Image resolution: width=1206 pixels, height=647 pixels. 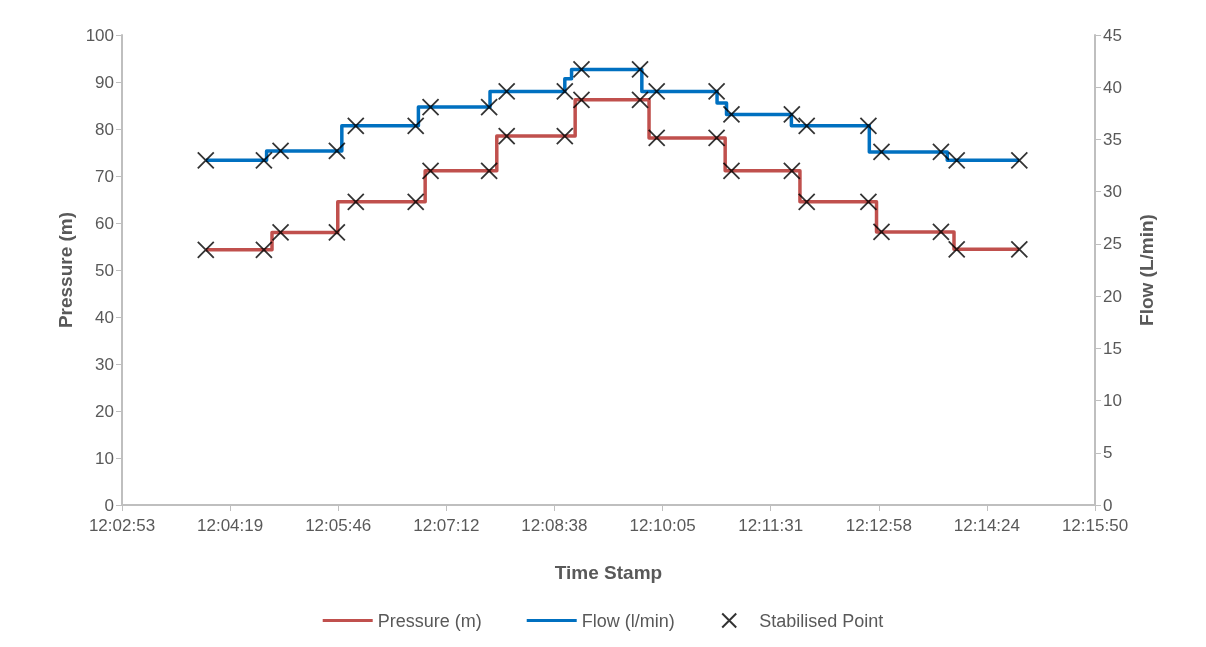 What do you see at coordinates (1112, 139) in the screenshot?
I see `y2-tick-label: 35` at bounding box center [1112, 139].